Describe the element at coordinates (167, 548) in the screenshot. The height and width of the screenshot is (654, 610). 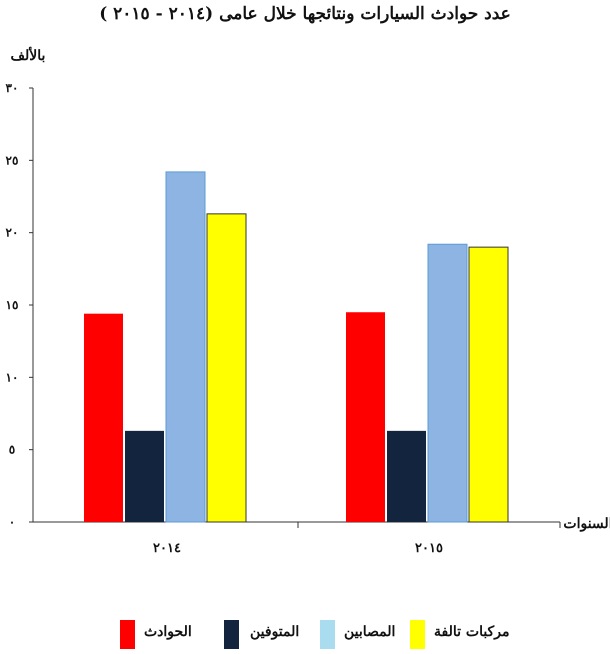
I see `x-tick-label: ٢٠١٤` at that location.